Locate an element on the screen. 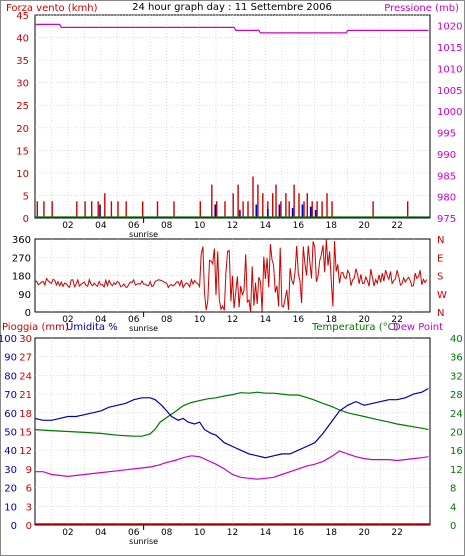  humidity-y-tick-label: 60 is located at coordinates (10, 414).